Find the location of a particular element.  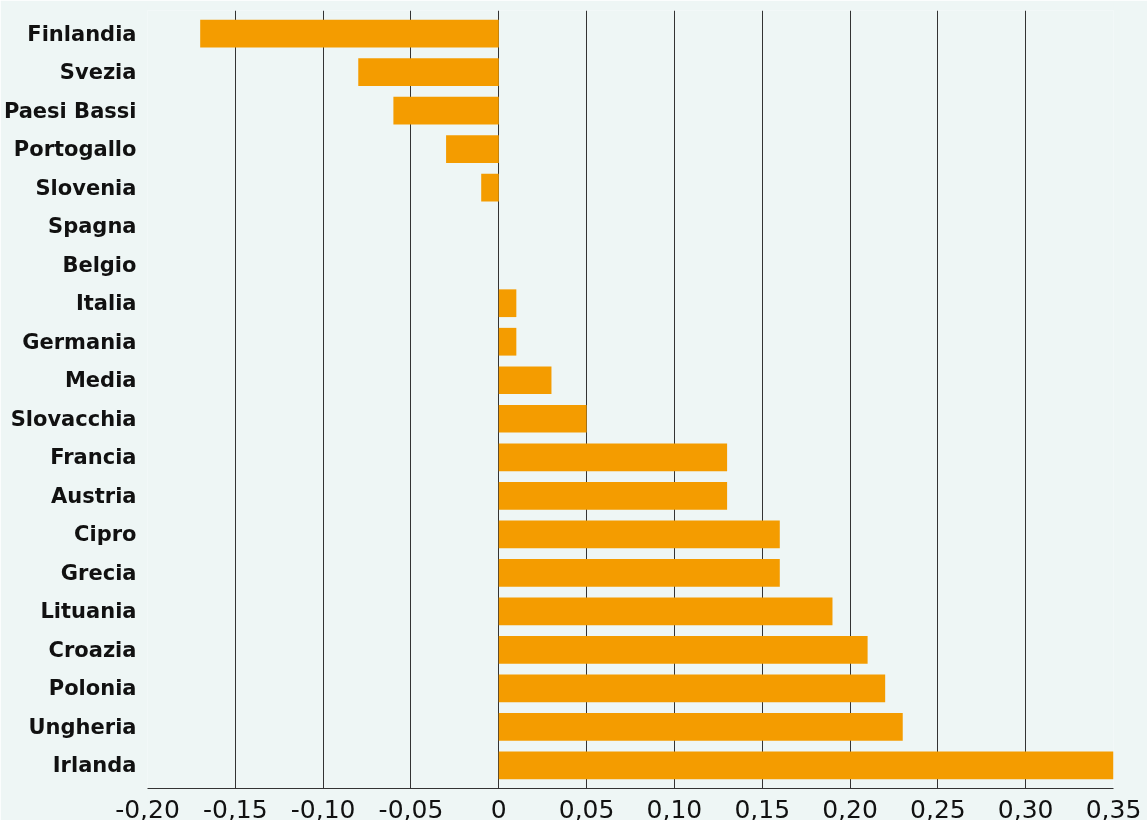

y-tick-label: Austria is located at coordinates (94, 495).